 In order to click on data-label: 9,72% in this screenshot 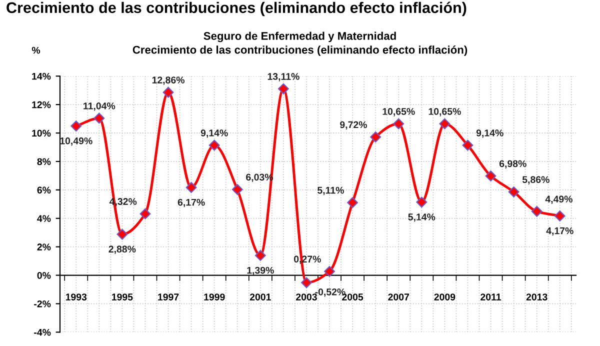, I will do `click(353, 125)`.